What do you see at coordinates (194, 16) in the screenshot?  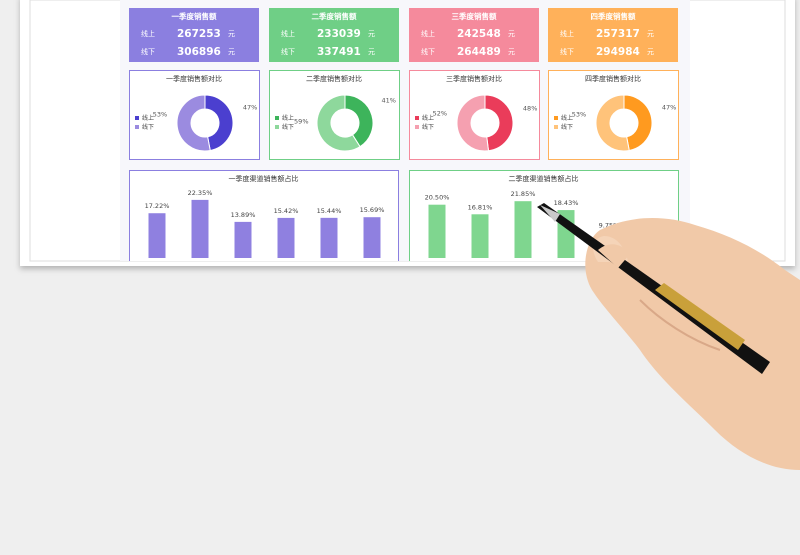 I see `kpi-title: 一季度销售额` at bounding box center [194, 16].